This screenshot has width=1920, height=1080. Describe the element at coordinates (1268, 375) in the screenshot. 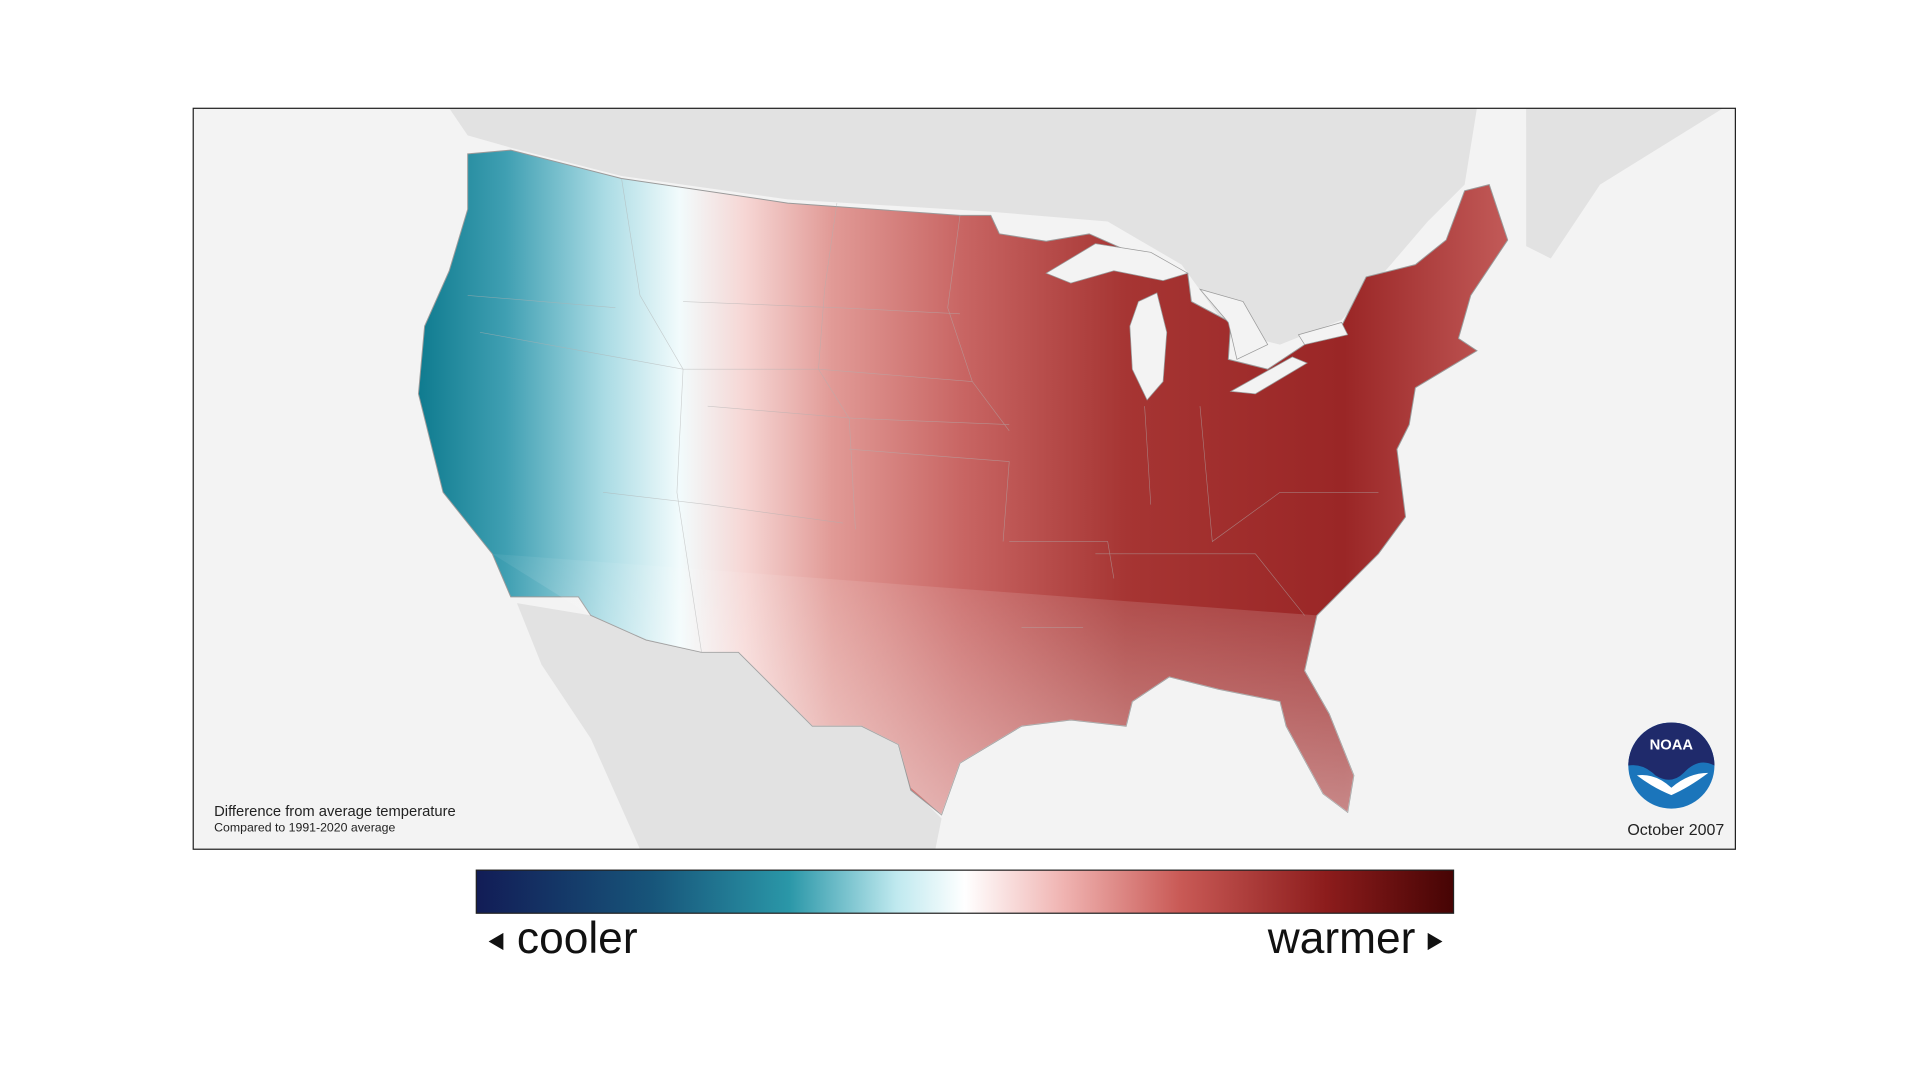

I see `lake-erie` at that location.